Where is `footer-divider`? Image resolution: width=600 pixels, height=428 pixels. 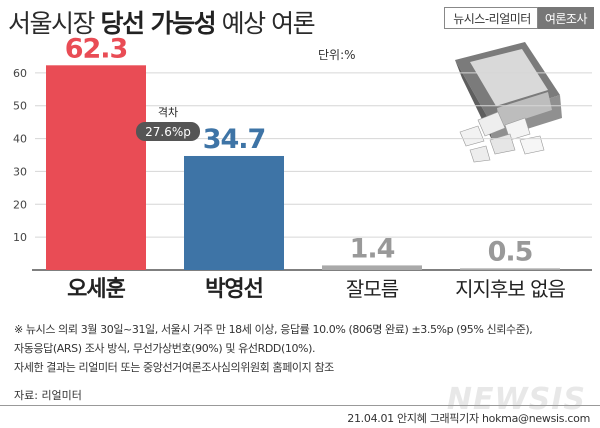 footer-divider is located at coordinates (300, 405).